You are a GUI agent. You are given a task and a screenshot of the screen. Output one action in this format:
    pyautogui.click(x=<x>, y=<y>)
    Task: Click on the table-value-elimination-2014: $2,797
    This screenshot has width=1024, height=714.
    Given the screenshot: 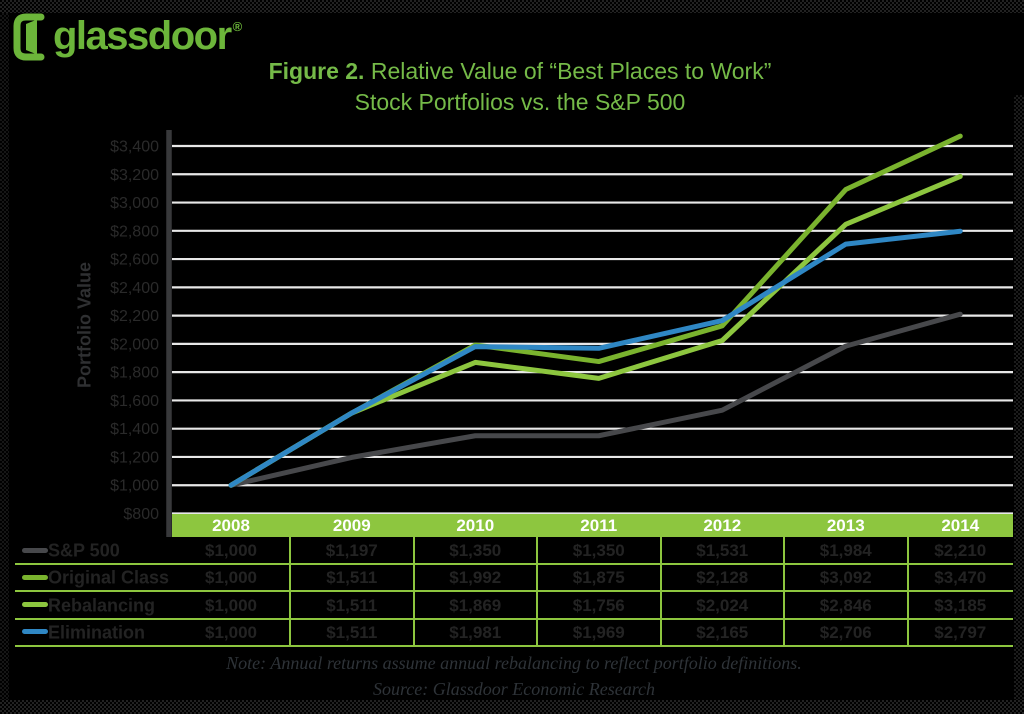 What is the action you would take?
    pyautogui.click(x=960, y=632)
    